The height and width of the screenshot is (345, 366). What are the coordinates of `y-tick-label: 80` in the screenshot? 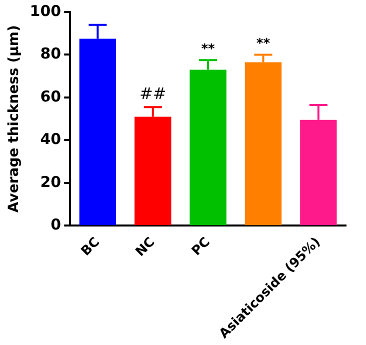 It's located at (51, 53).